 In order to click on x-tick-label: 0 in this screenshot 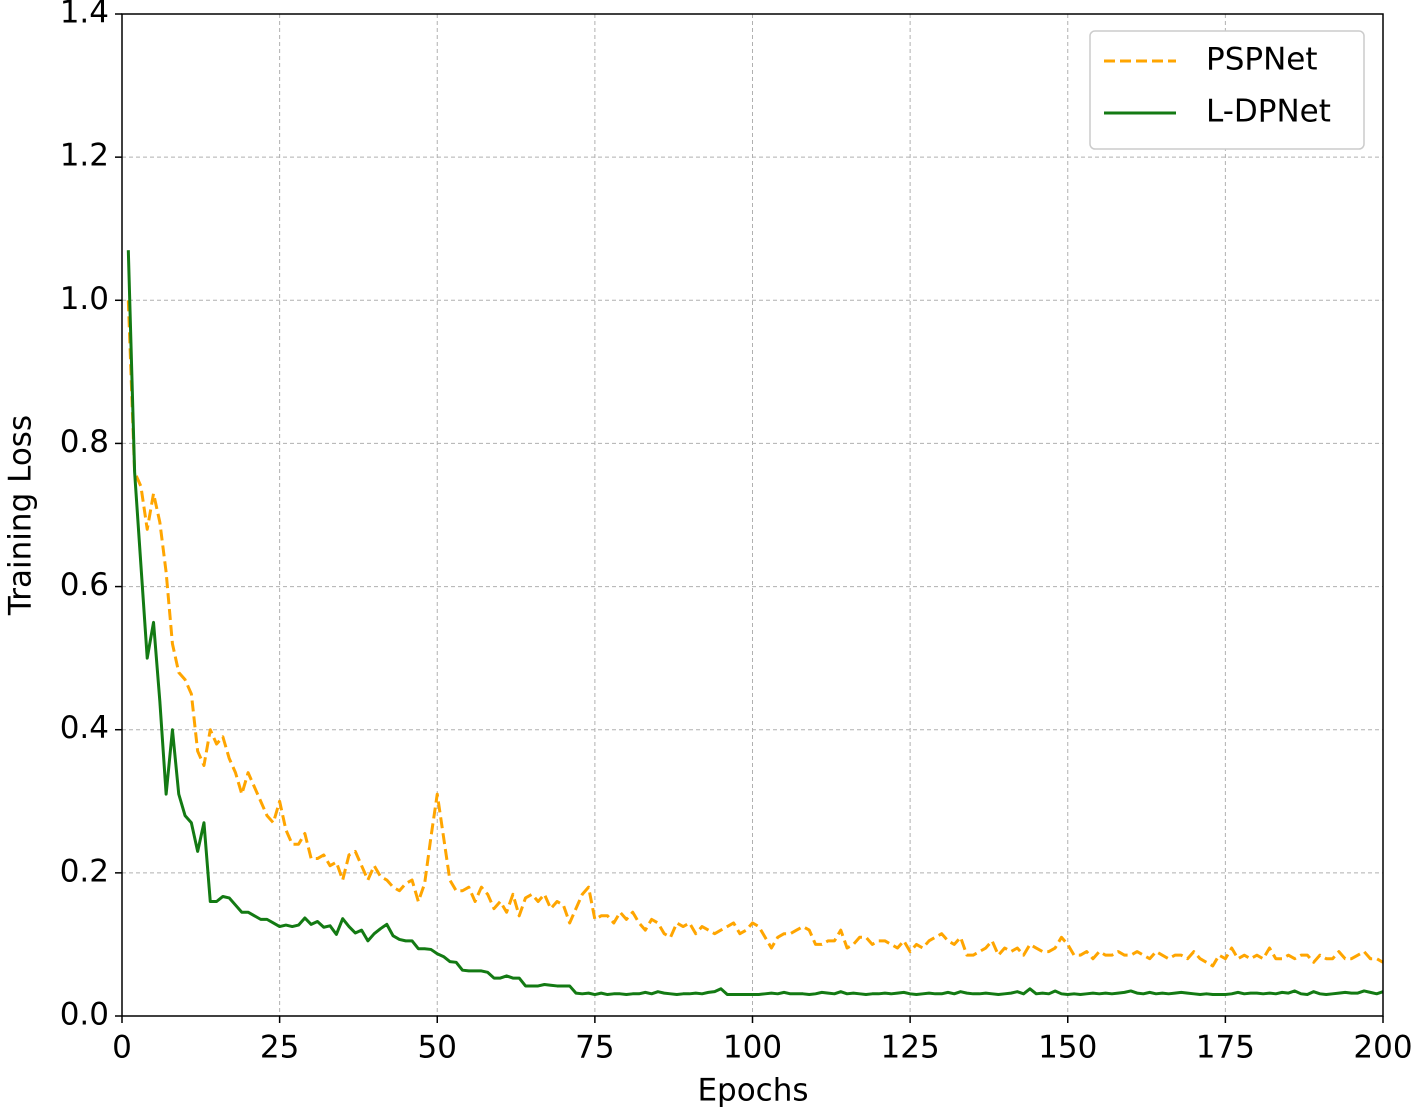, I will do `click(122, 1048)`.